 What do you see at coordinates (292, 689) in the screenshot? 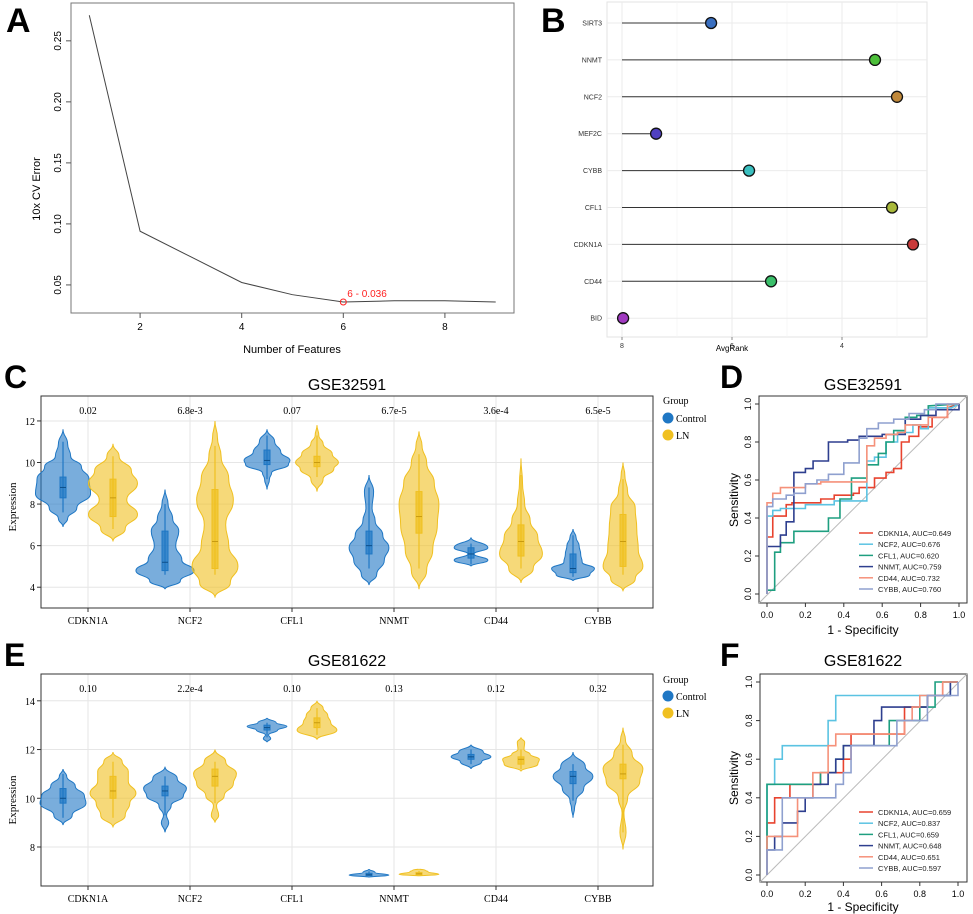
I see `p-value-label: 0.10` at bounding box center [292, 689].